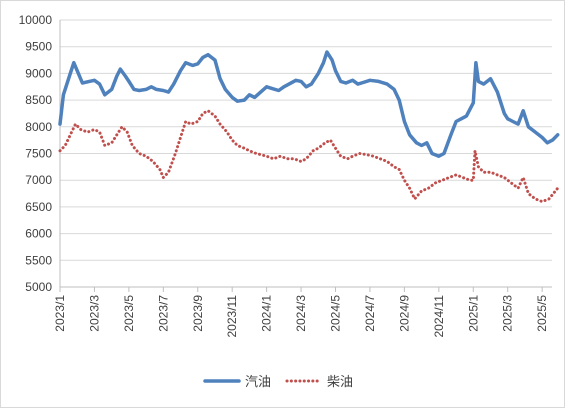 Image resolution: width=565 pixels, height=408 pixels. I want to click on y-tick-label: 5500, so click(38, 260).